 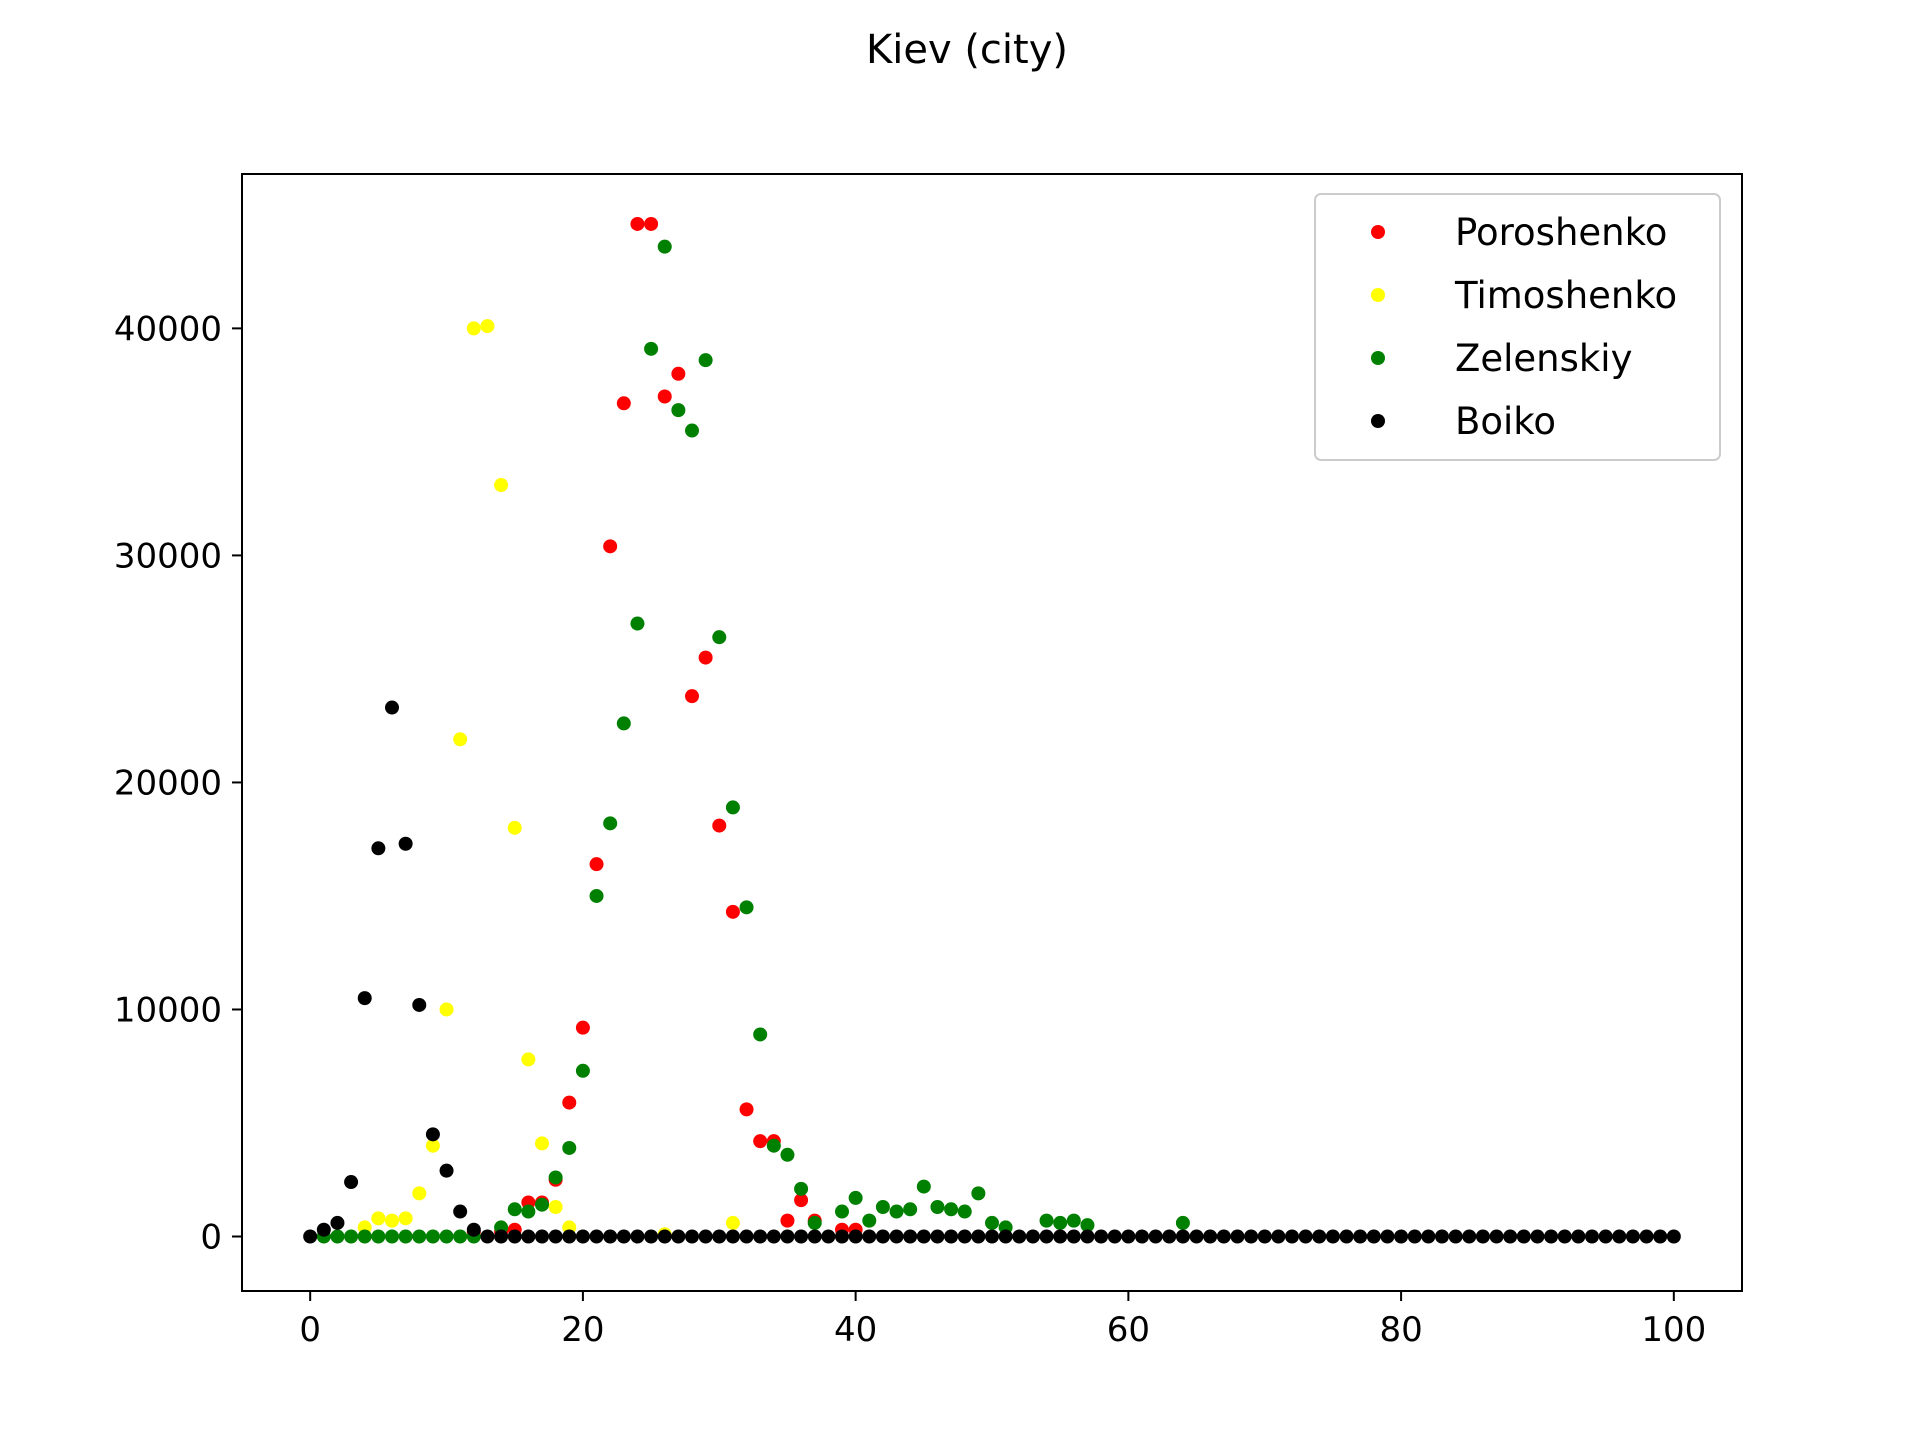 I want to click on legend-entries: Poroshenko Timoshenko Zelenskiy Boiko, so click(x=1524, y=327).